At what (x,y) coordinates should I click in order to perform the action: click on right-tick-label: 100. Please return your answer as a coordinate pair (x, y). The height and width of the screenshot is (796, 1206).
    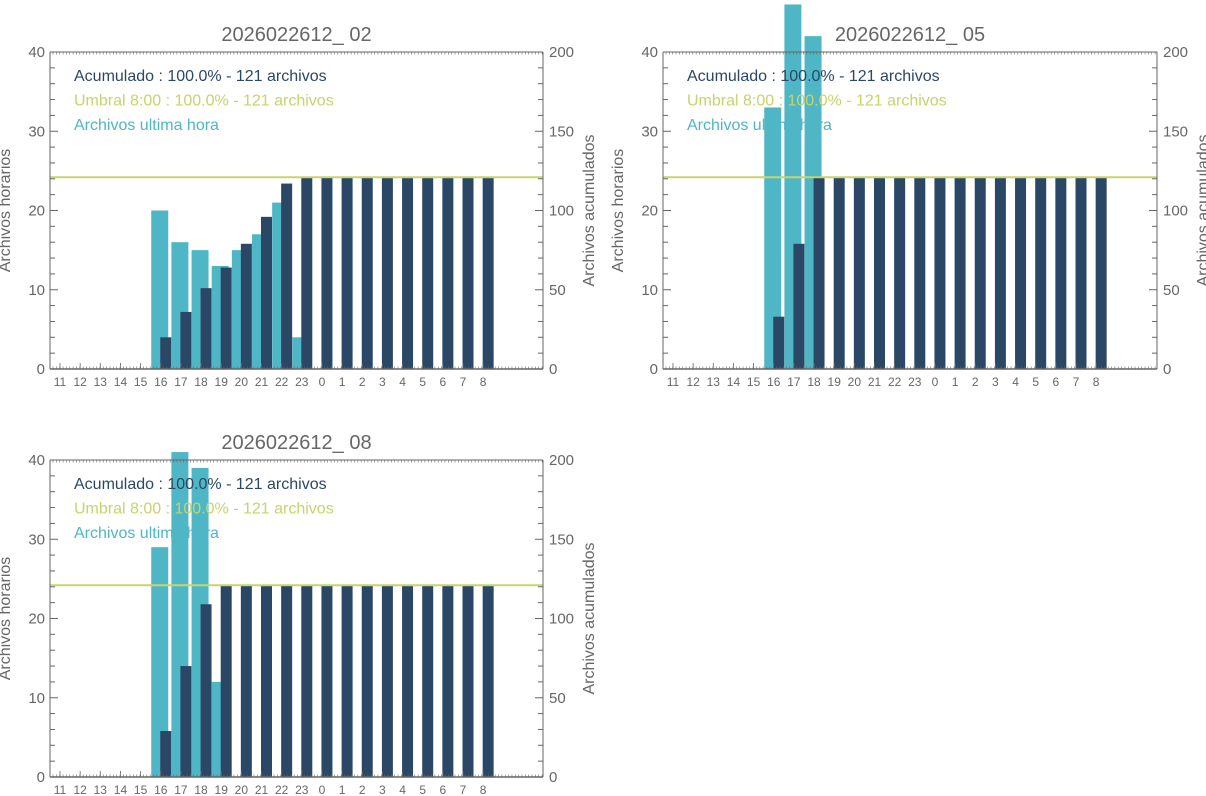
    Looking at the image, I should click on (561, 619).